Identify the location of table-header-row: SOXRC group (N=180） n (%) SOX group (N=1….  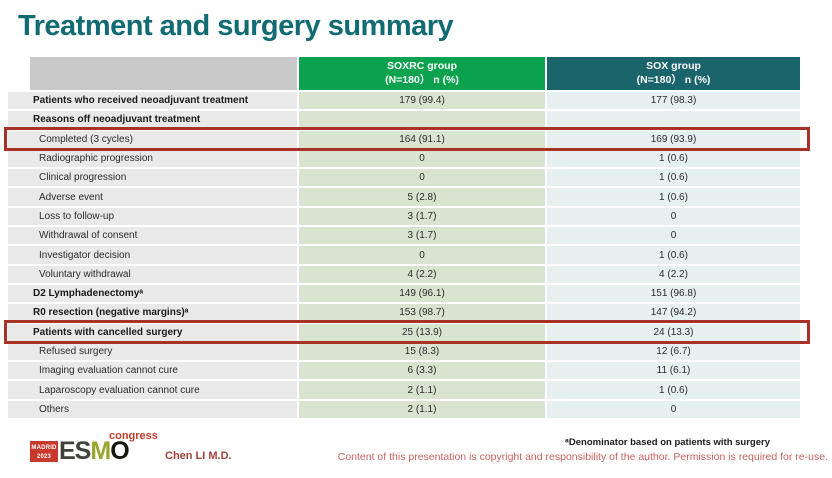
(404, 73).